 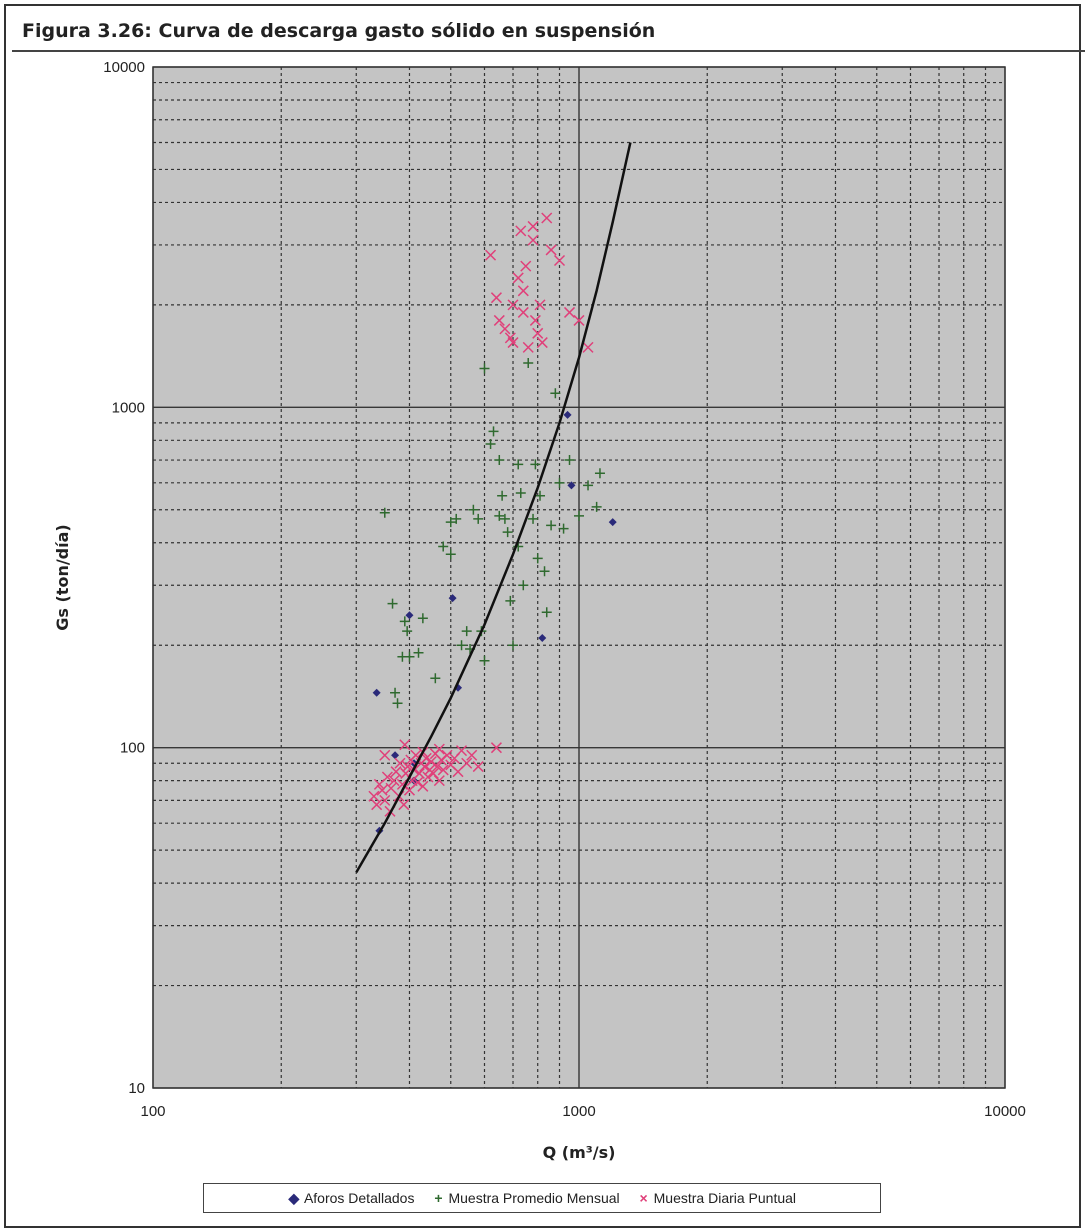 What do you see at coordinates (136, 1088) in the screenshot?
I see `y-tick-label: 10` at bounding box center [136, 1088].